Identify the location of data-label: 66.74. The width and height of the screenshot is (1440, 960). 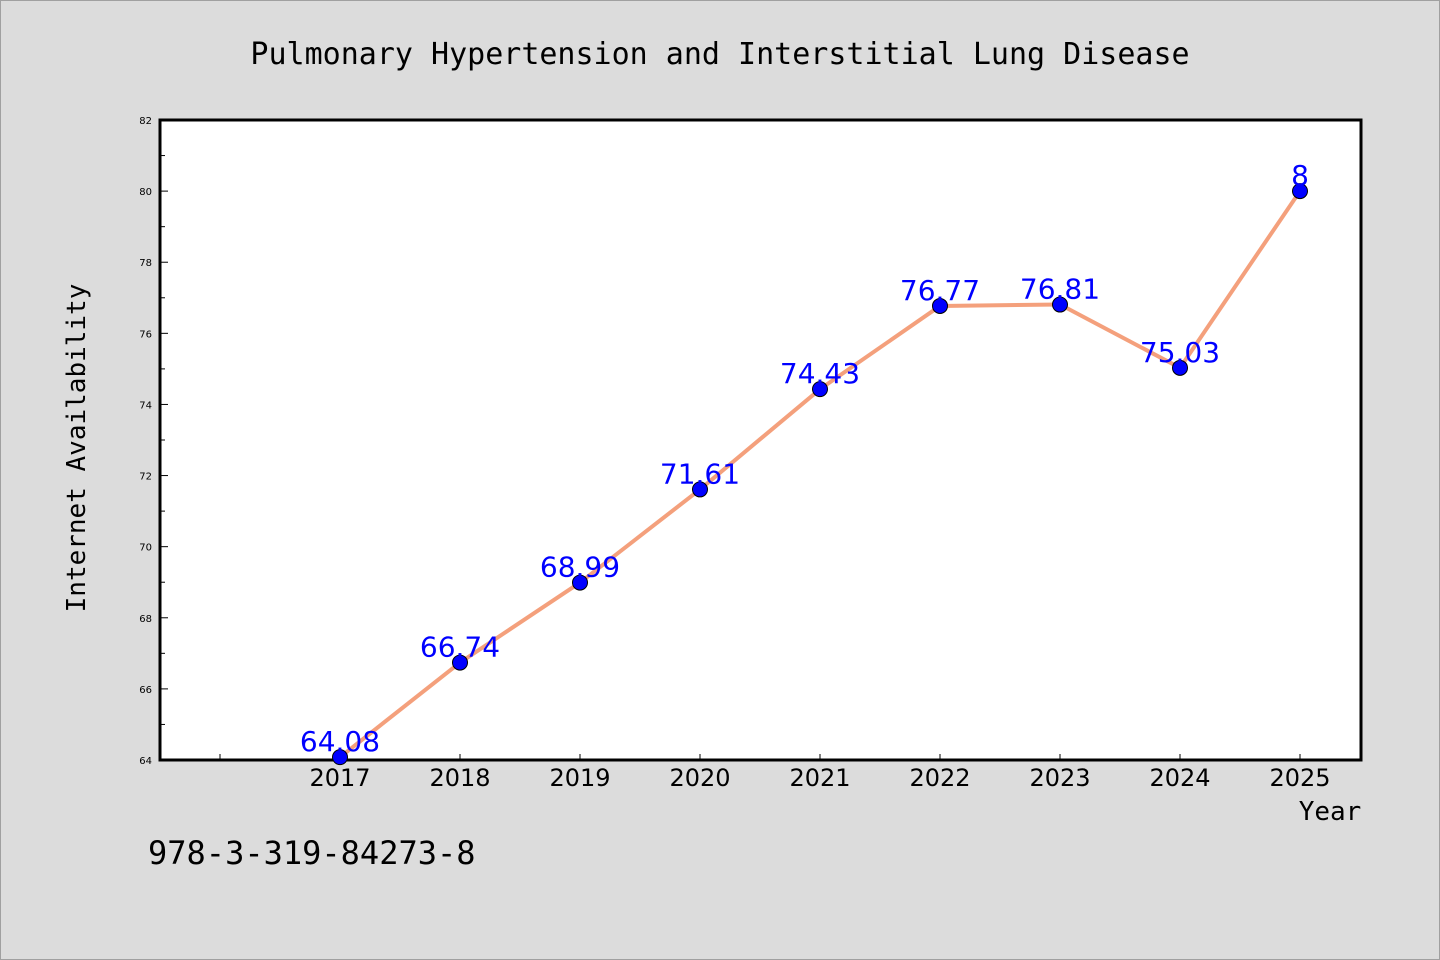
(460, 647).